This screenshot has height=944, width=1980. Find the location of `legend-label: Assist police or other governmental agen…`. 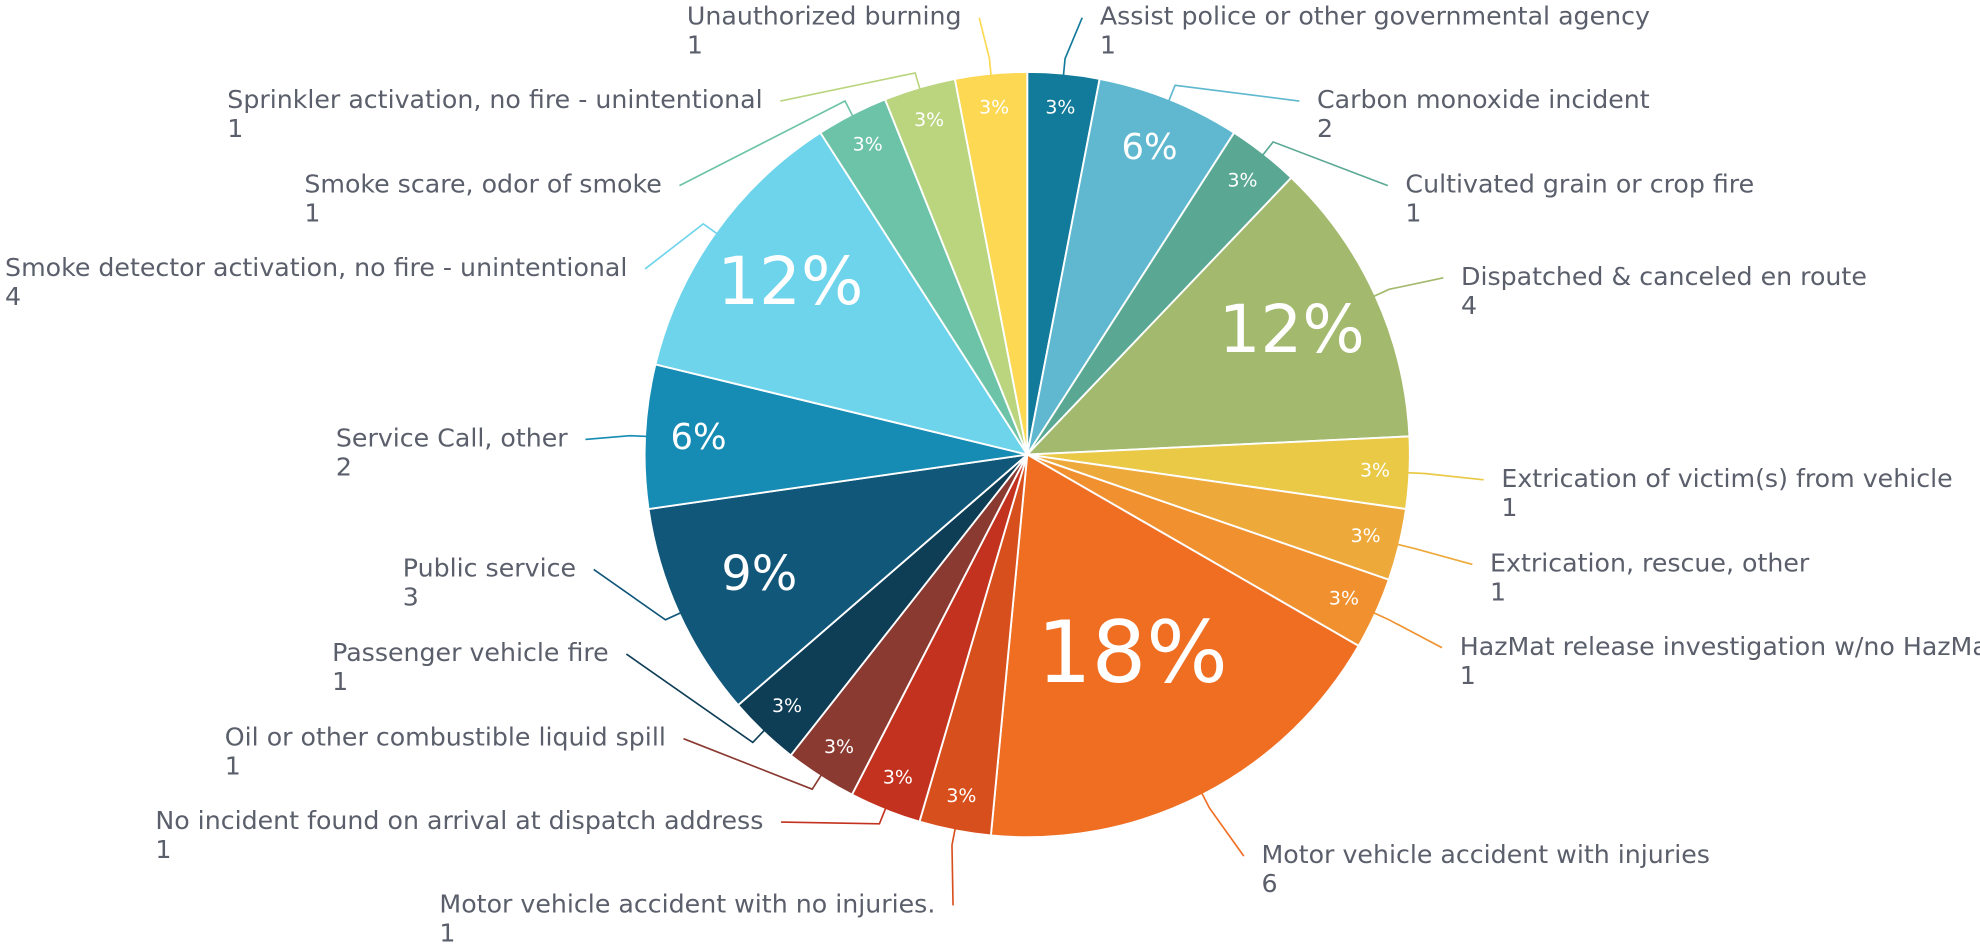

legend-label: Assist police or other governmental agen… is located at coordinates (1375, 16).